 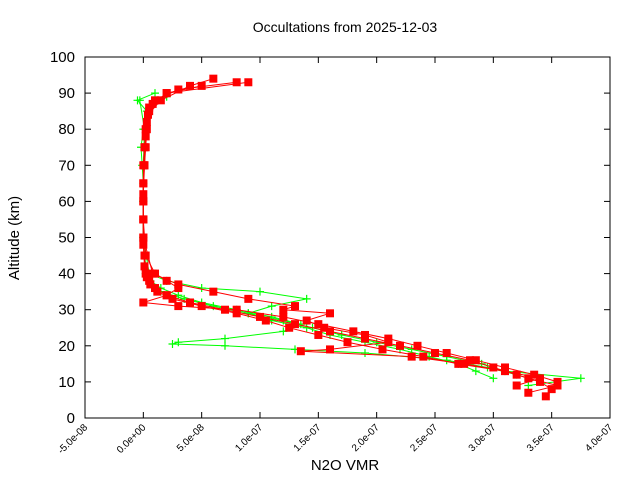 I want to click on x-axis-label: N2O VMR, so click(x=345, y=465).